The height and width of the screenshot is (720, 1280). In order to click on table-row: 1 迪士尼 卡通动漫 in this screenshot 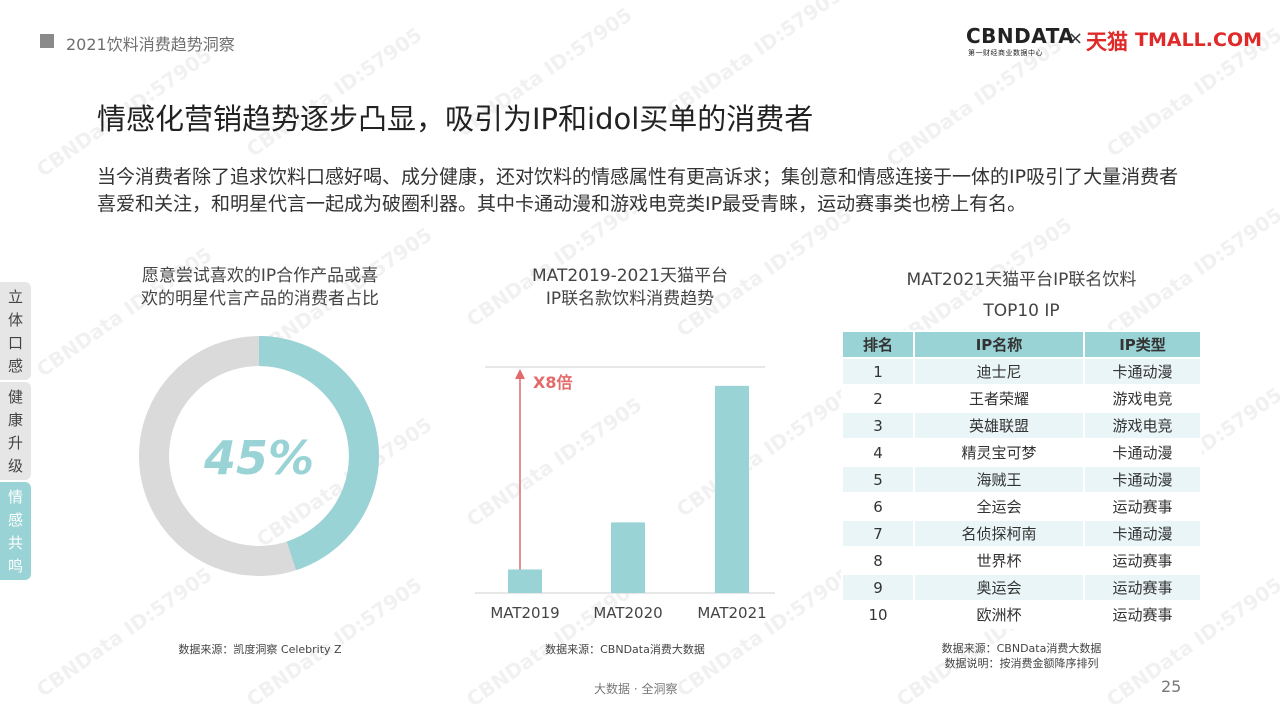, I will do `click(1021, 371)`.